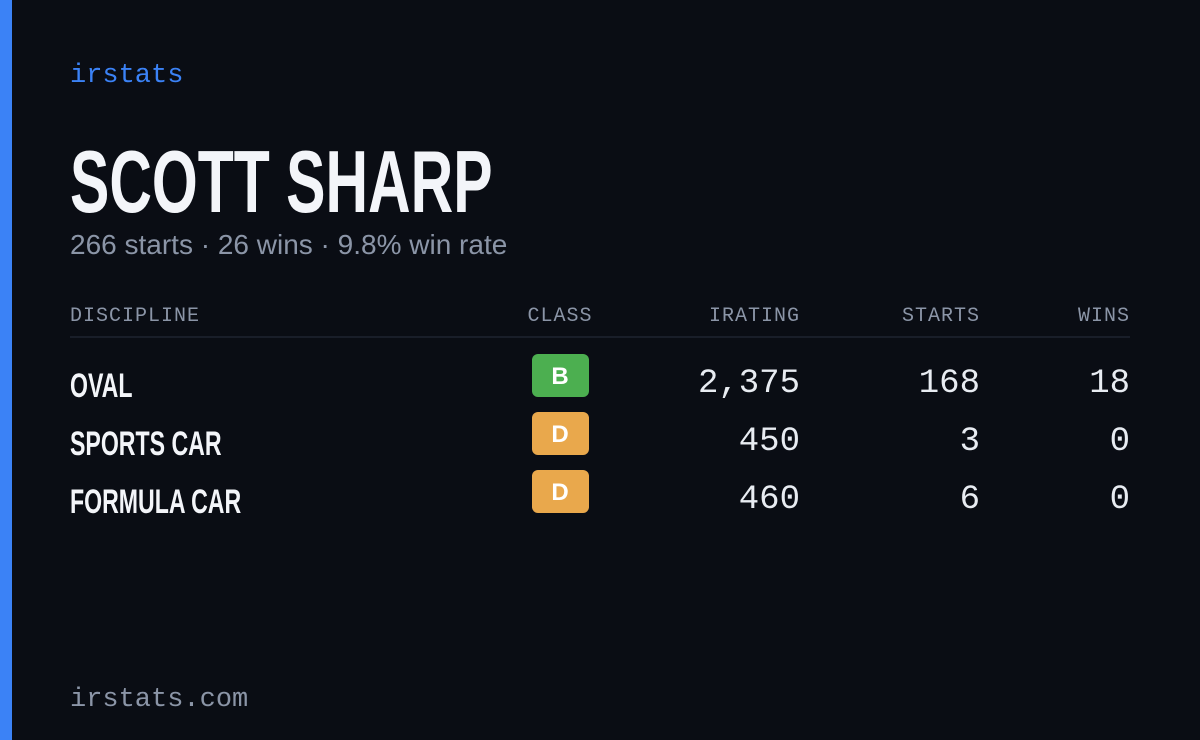 This screenshot has height=740, width=1200. What do you see at coordinates (101, 386) in the screenshot?
I see `discipline: OVAL` at bounding box center [101, 386].